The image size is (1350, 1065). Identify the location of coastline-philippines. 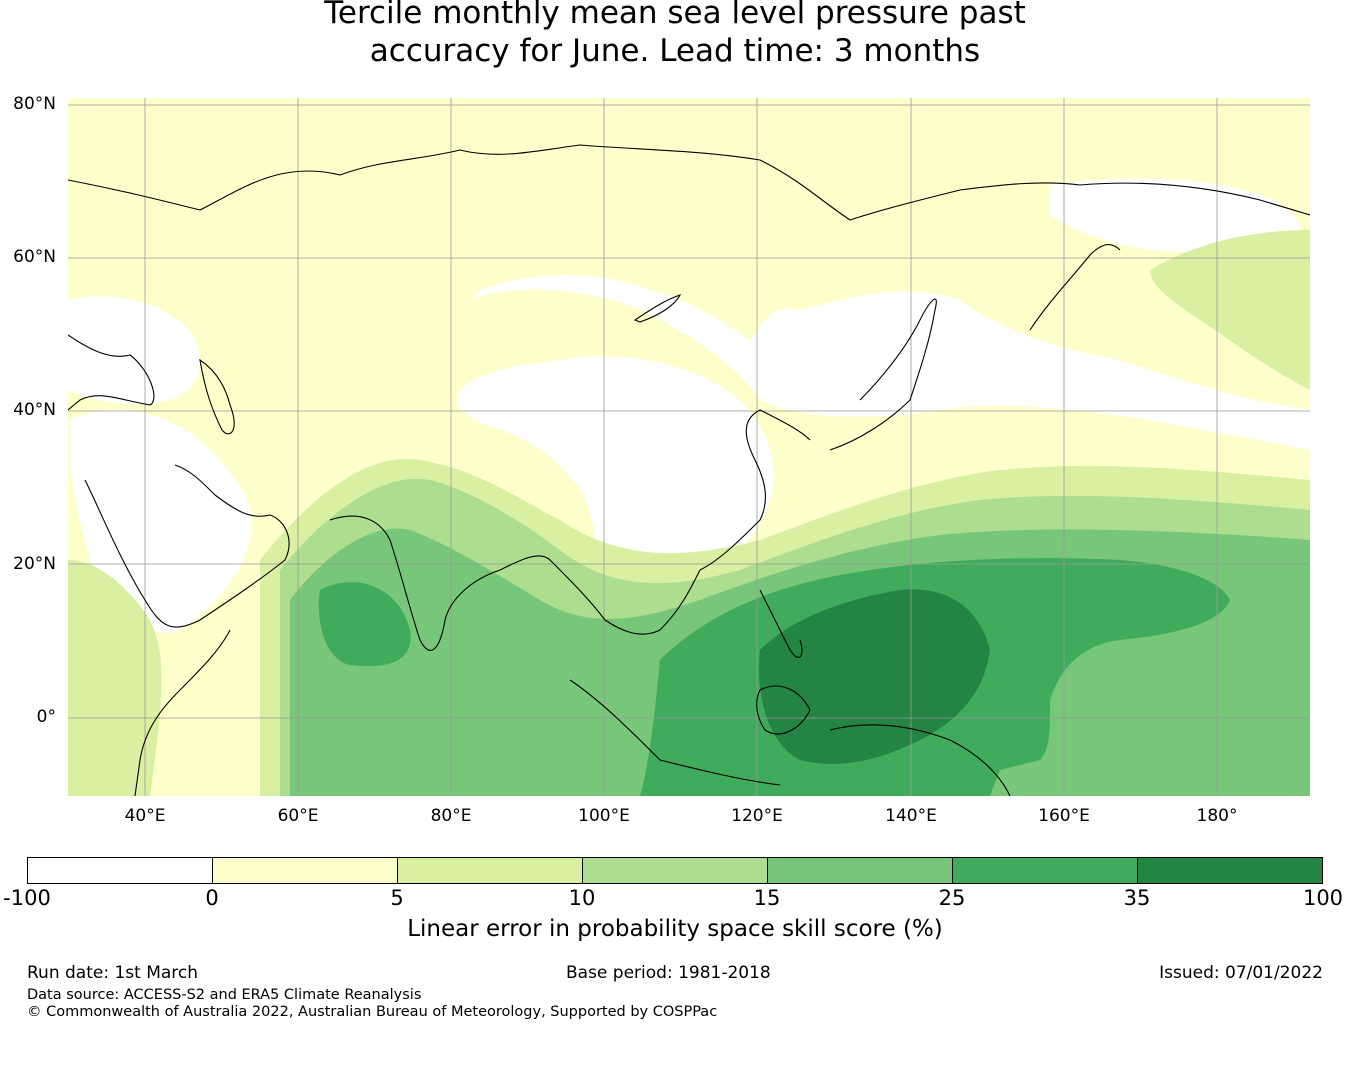
(781, 623).